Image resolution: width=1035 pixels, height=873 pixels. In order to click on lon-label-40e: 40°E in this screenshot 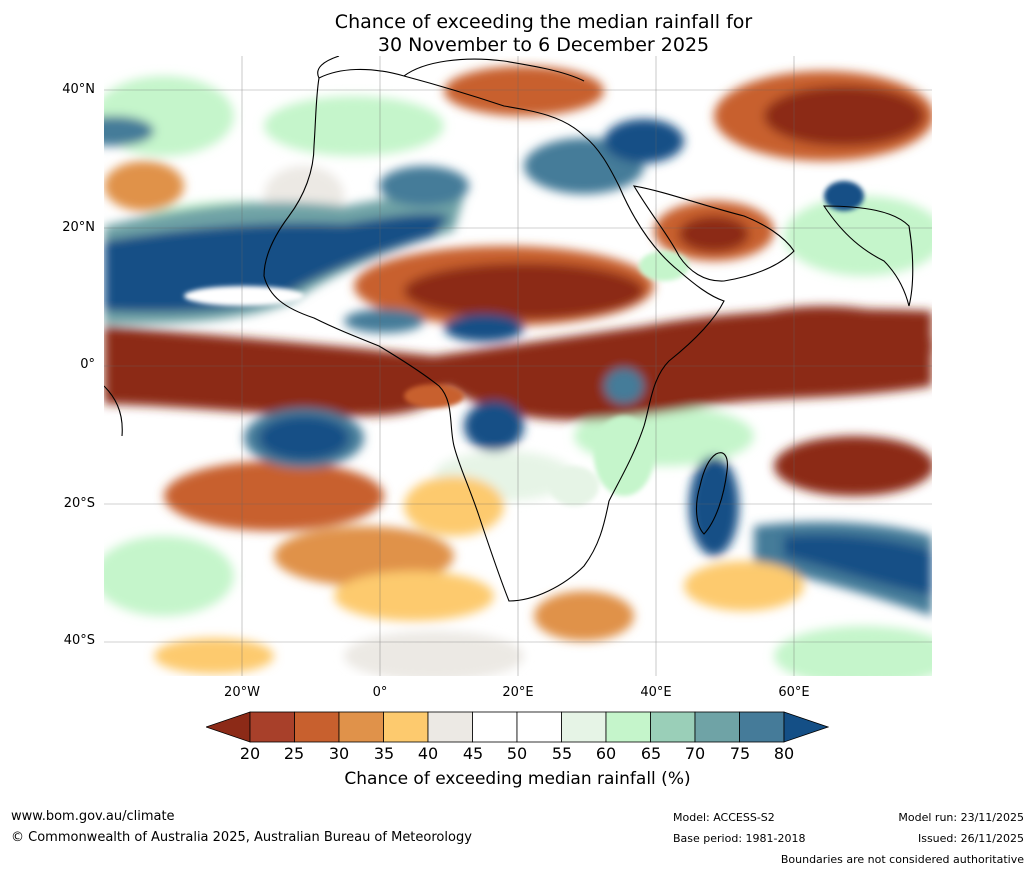, I will do `click(656, 692)`.